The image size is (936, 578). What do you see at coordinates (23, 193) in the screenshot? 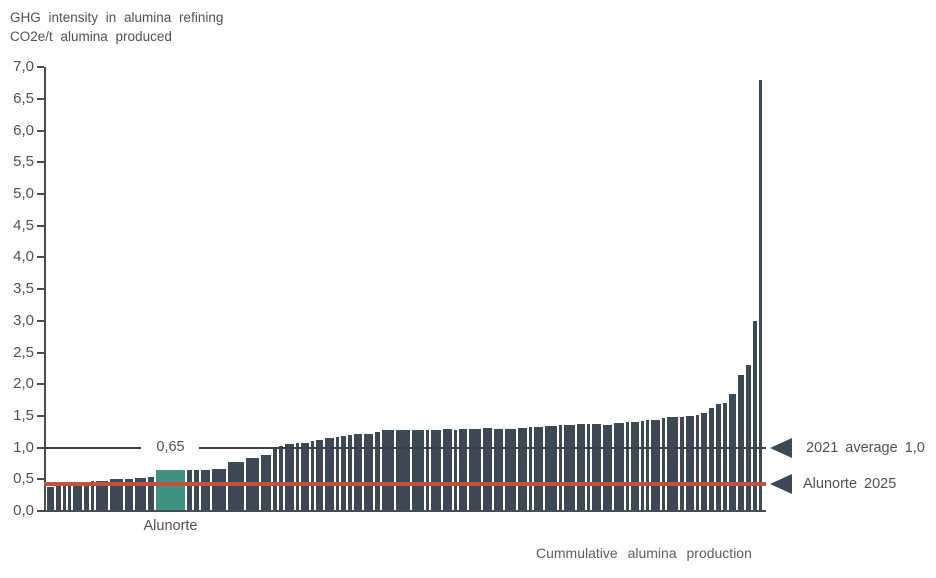
I see `y-axis-tick-label: 5,0` at bounding box center [23, 193].